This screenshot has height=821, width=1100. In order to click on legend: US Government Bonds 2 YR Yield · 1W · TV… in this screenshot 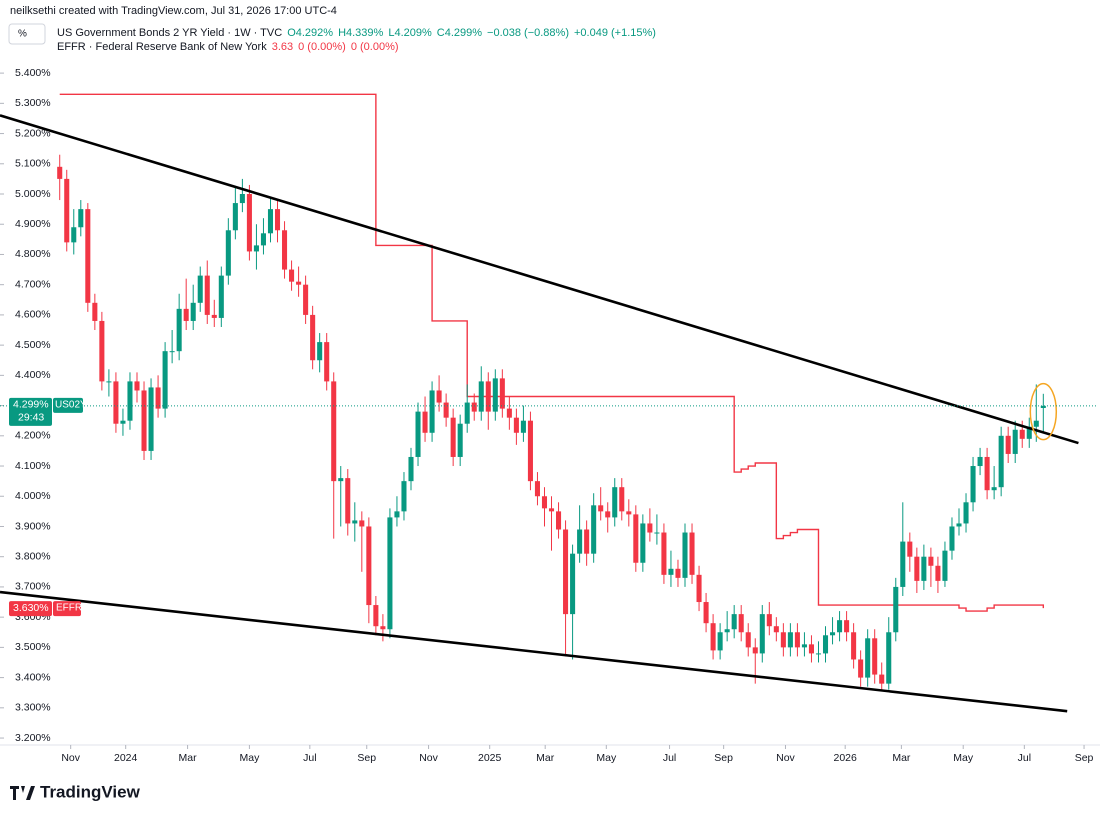, I will do `click(356, 40)`.